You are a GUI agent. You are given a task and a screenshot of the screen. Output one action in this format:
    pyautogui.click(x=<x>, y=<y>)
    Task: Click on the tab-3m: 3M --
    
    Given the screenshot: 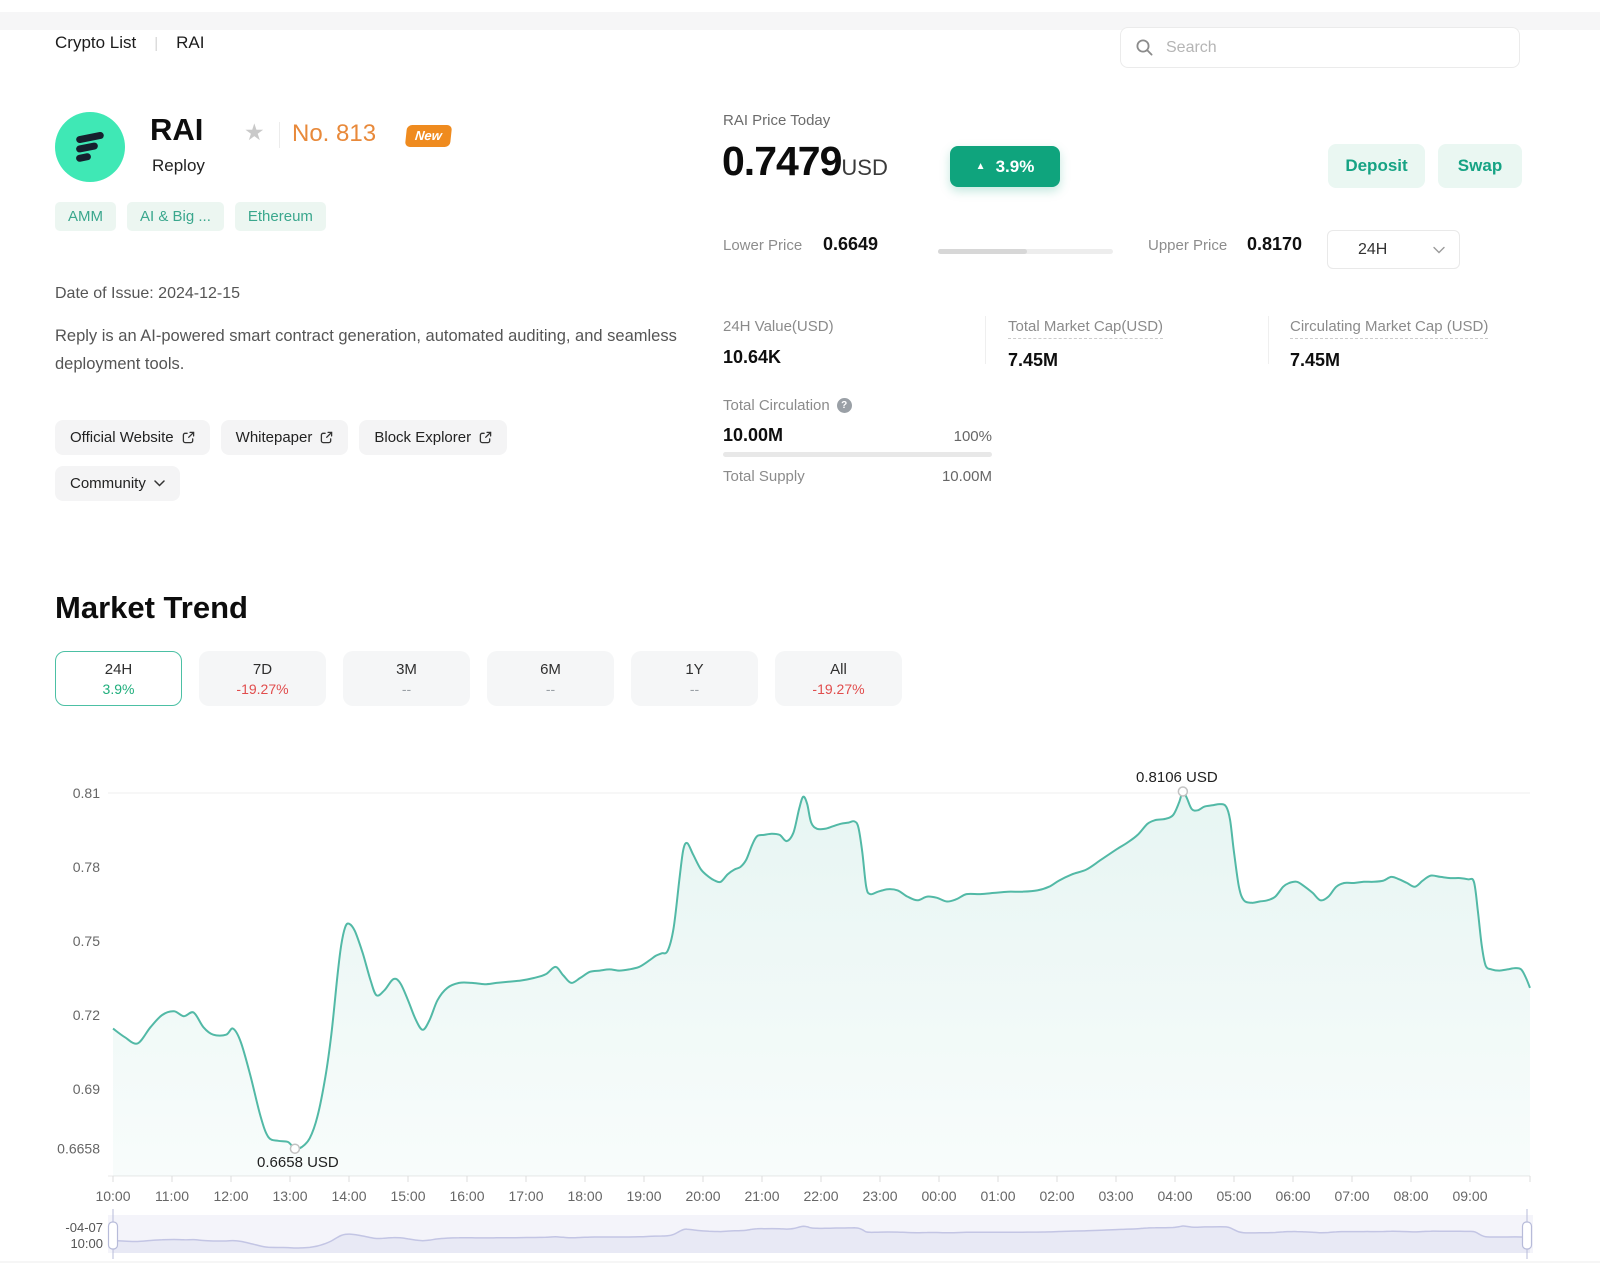 What is the action you would take?
    pyautogui.click(x=406, y=678)
    